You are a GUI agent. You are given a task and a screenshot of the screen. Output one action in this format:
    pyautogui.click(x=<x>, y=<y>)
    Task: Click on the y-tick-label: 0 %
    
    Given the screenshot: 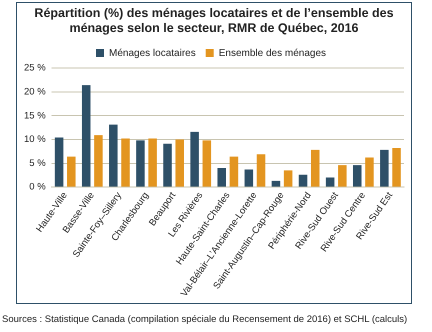 What is the action you would take?
    pyautogui.click(x=37, y=187)
    